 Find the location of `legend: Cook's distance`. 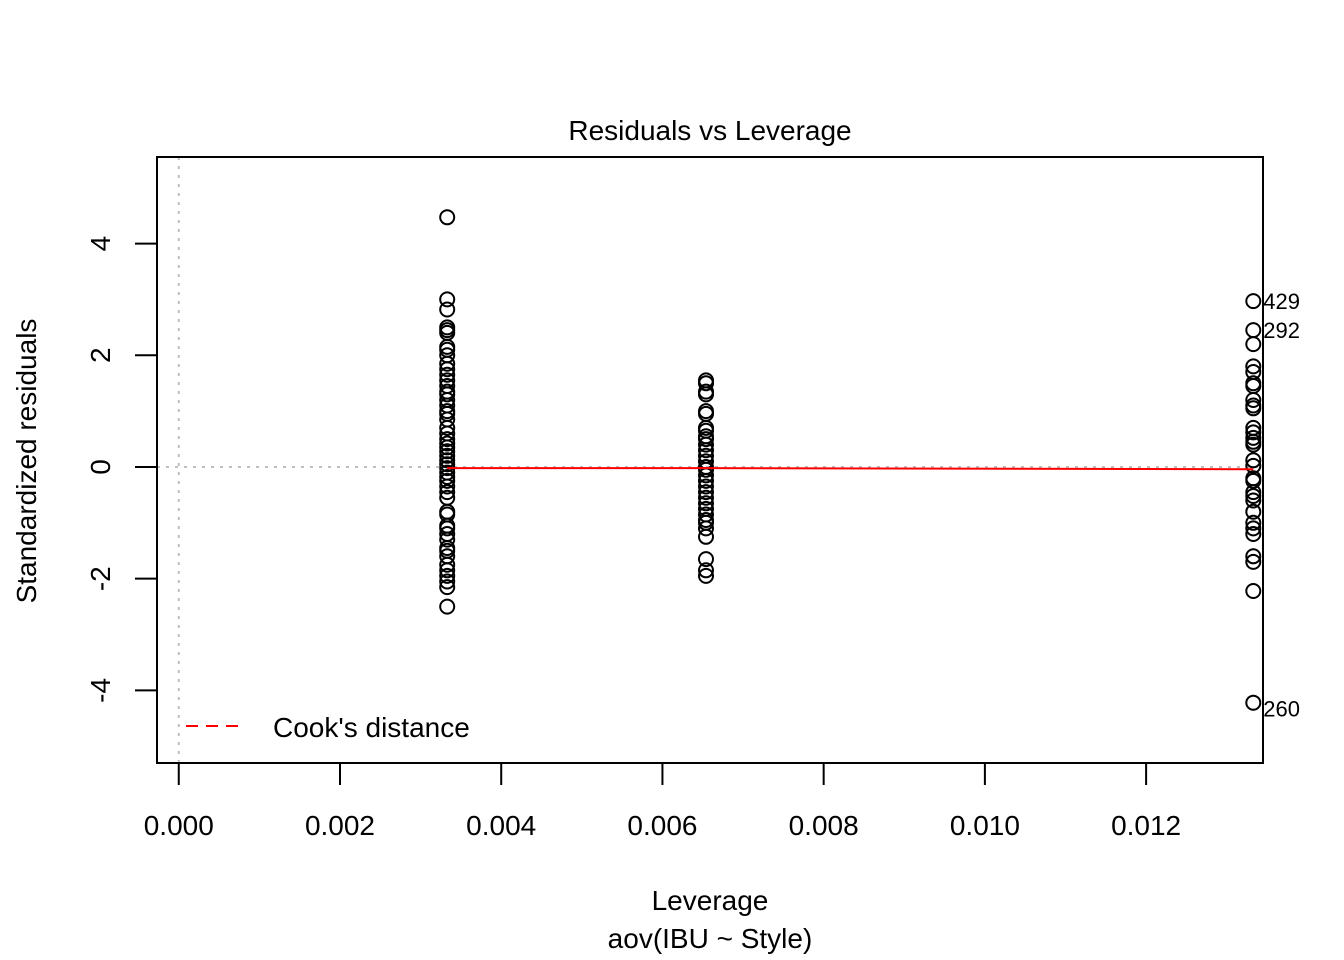

legend: Cook's distance is located at coordinates (328, 727).